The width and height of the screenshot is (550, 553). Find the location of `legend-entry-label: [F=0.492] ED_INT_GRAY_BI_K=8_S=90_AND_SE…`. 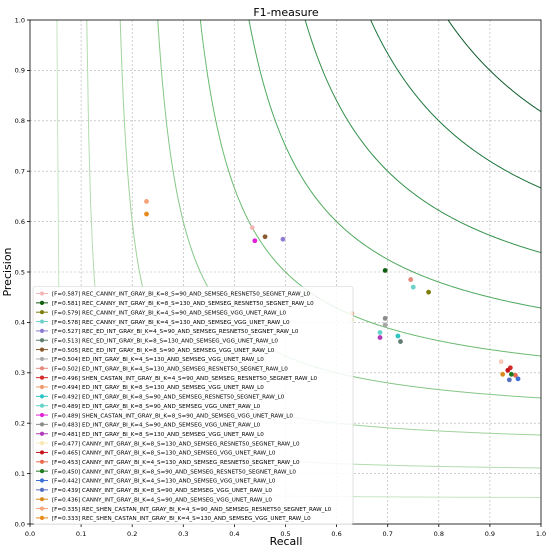

legend-entry-label: [F=0.492] ED_INT_GRAY_BI_K=8_S=90_AND_SE… is located at coordinates (168, 398).